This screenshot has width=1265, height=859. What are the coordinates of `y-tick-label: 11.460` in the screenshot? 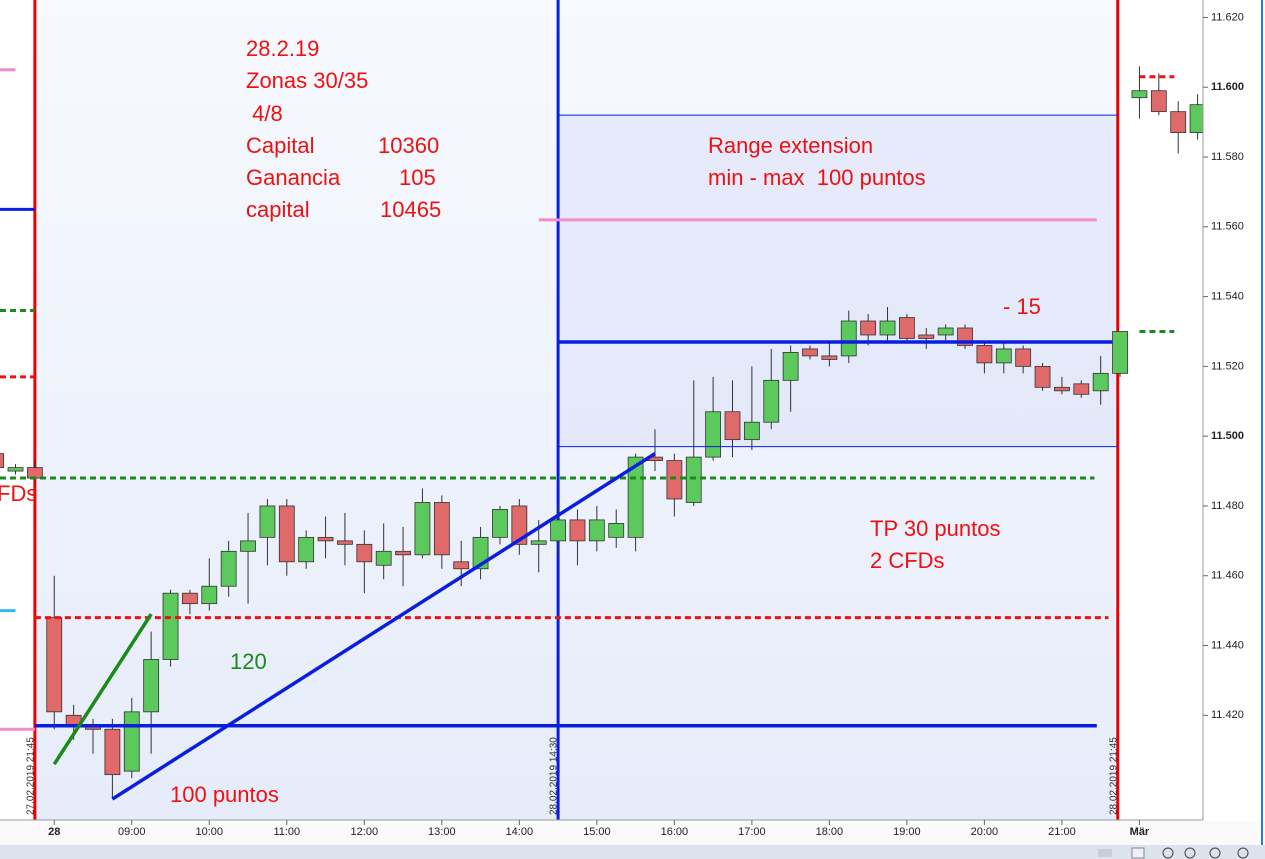 It's located at (1227, 576).